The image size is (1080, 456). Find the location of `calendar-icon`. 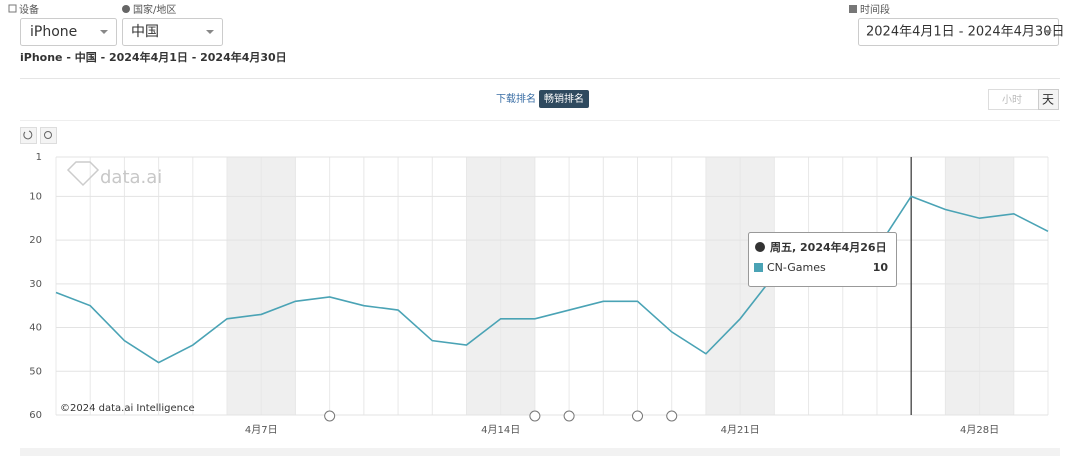

calendar-icon is located at coordinates (853, 9).